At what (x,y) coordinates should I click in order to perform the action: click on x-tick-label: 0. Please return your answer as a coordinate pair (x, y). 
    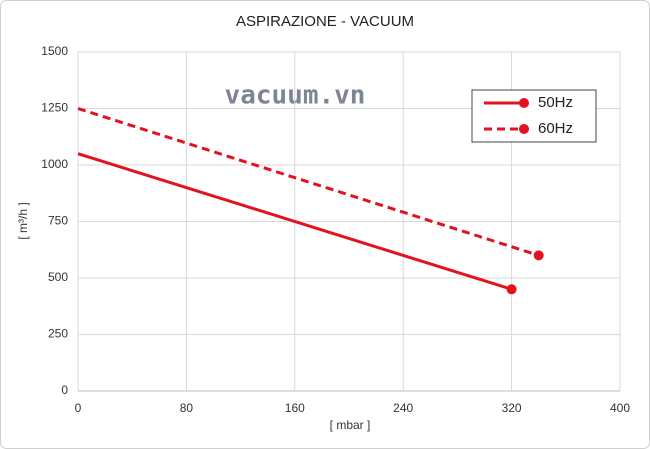
    Looking at the image, I should click on (78, 408).